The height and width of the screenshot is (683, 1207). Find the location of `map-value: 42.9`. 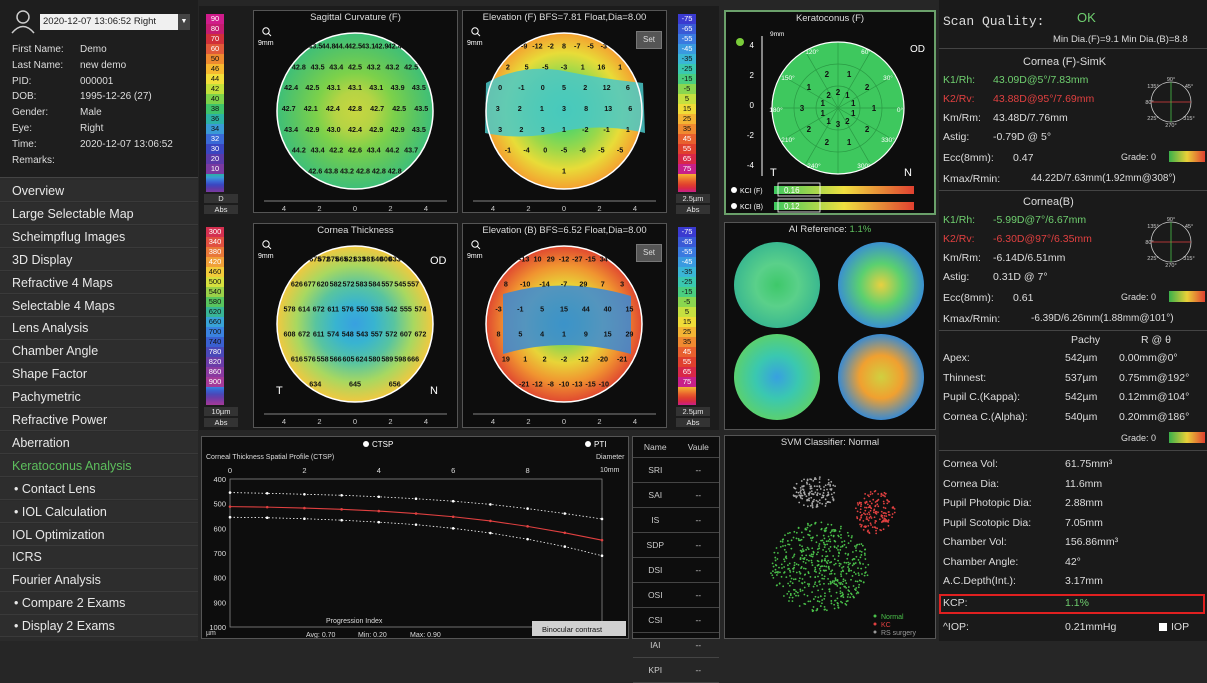

map-value: 42.9 is located at coordinates (382, 46).